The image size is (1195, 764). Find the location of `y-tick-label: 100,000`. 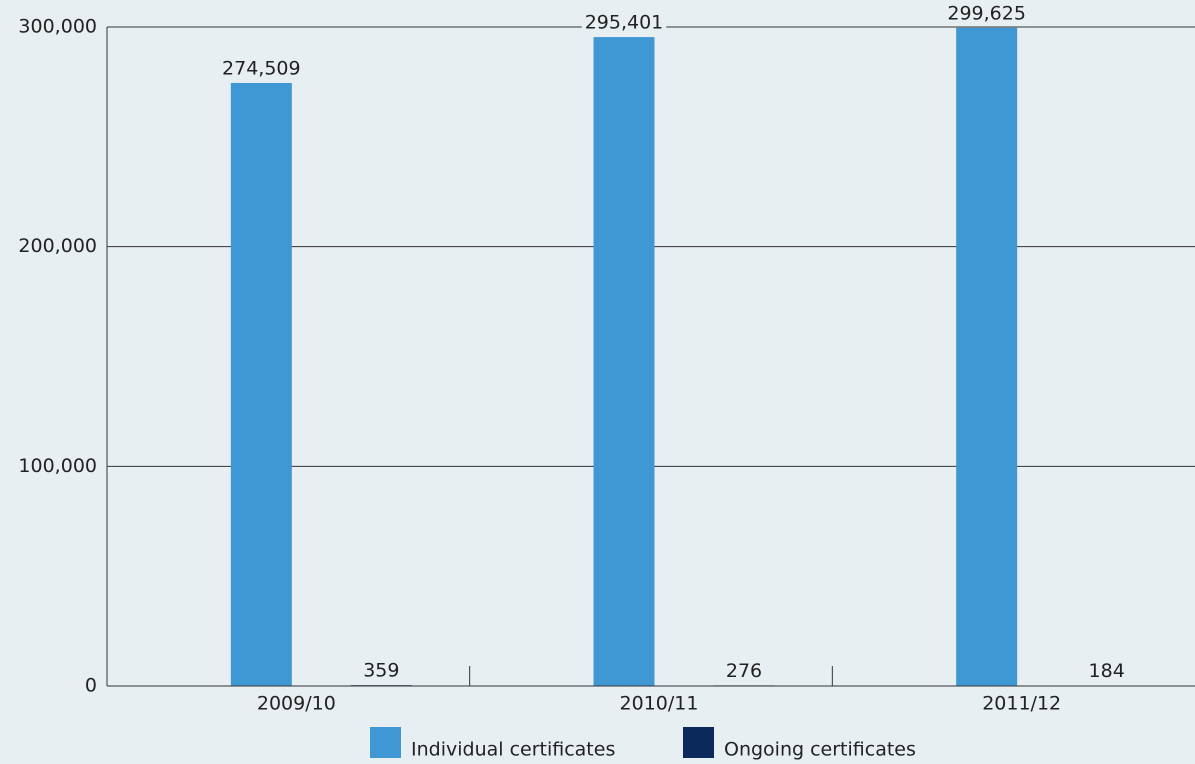

y-tick-label: 100,000 is located at coordinates (57, 466).